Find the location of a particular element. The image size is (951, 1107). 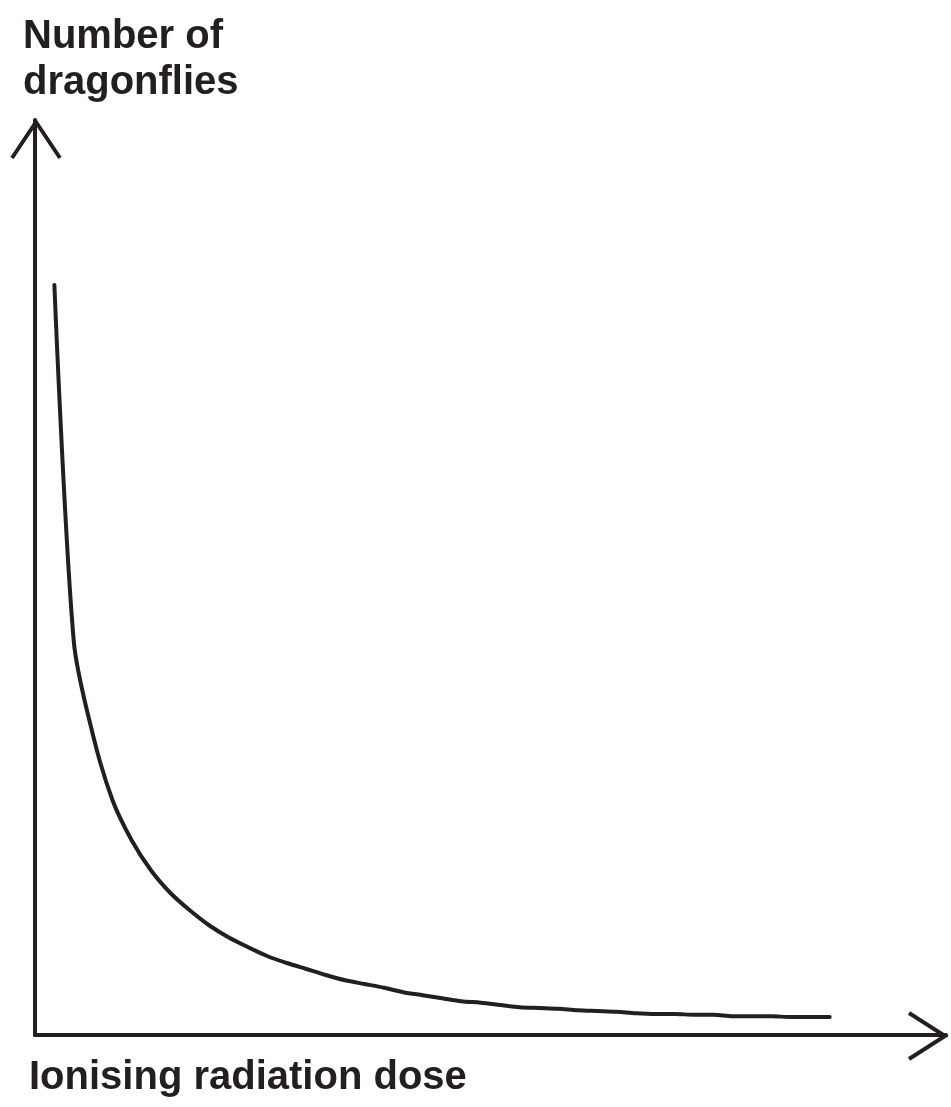

y-axis-title: Number of dragonflies is located at coordinates (131, 57).